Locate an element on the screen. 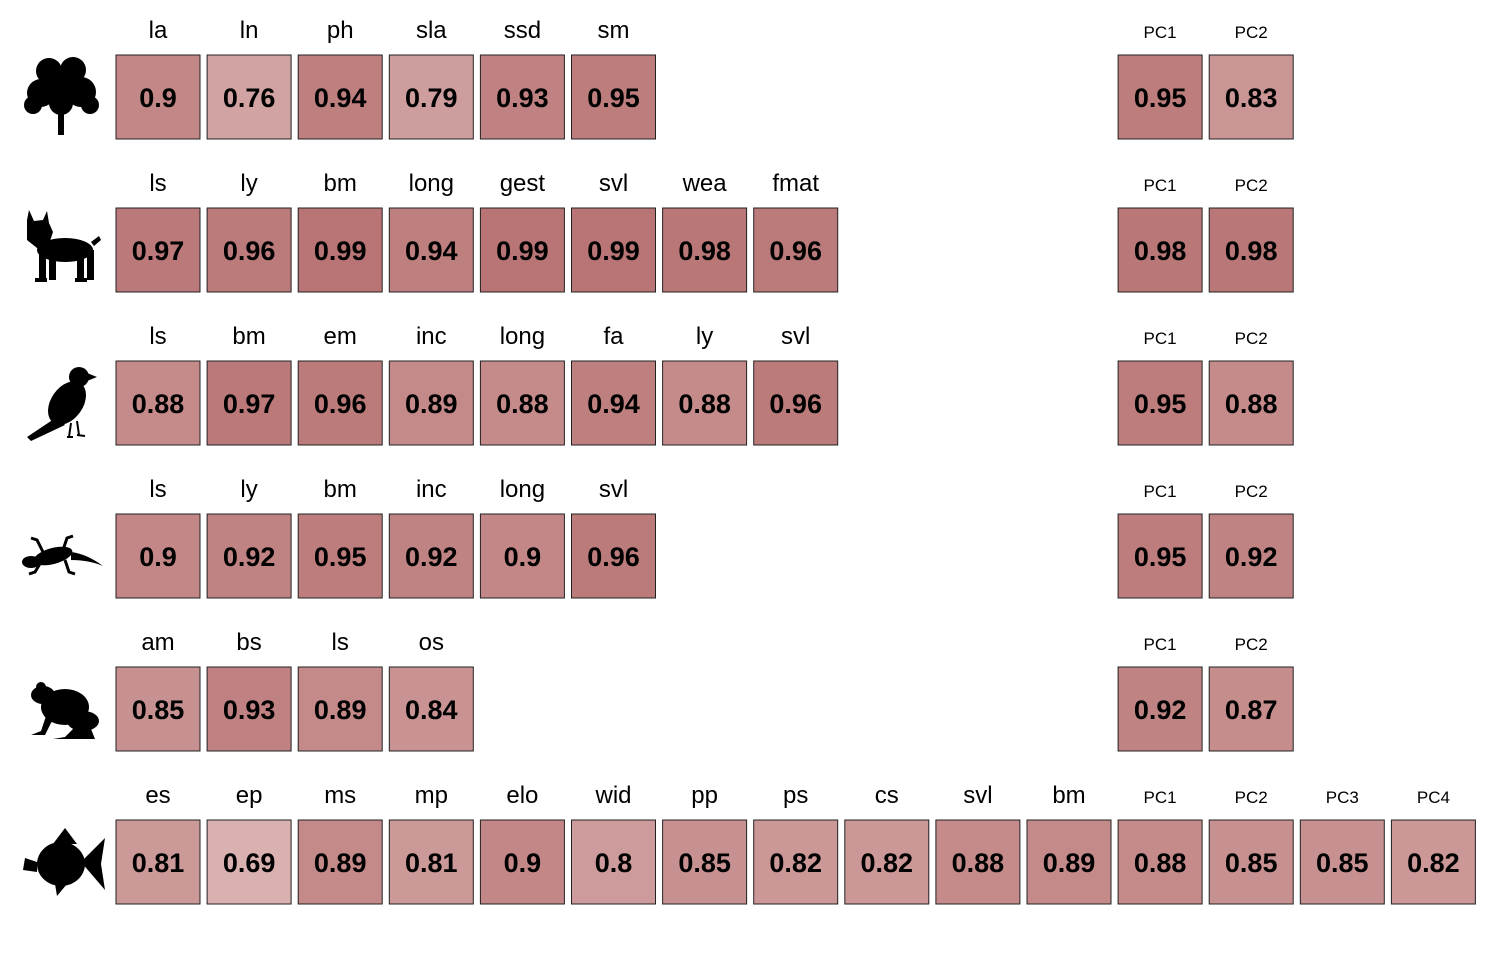 The image size is (1500, 960). pc-cell: PC2 0.85 is located at coordinates (1251, 846).